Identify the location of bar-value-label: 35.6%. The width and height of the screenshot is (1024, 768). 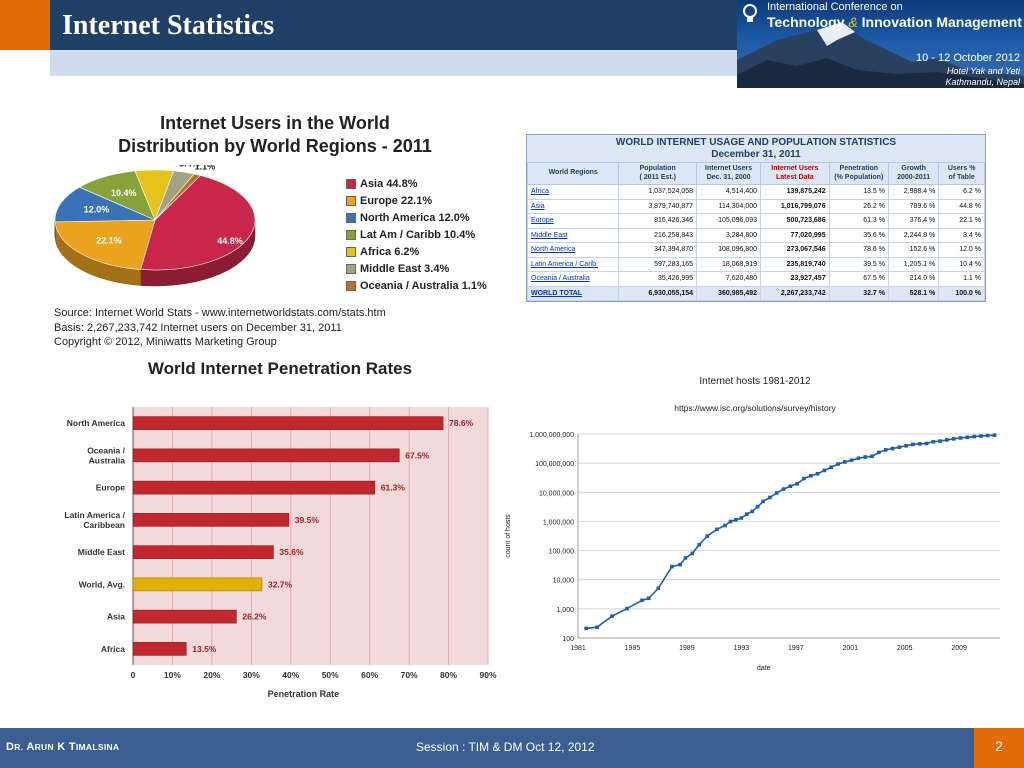
(291, 552).